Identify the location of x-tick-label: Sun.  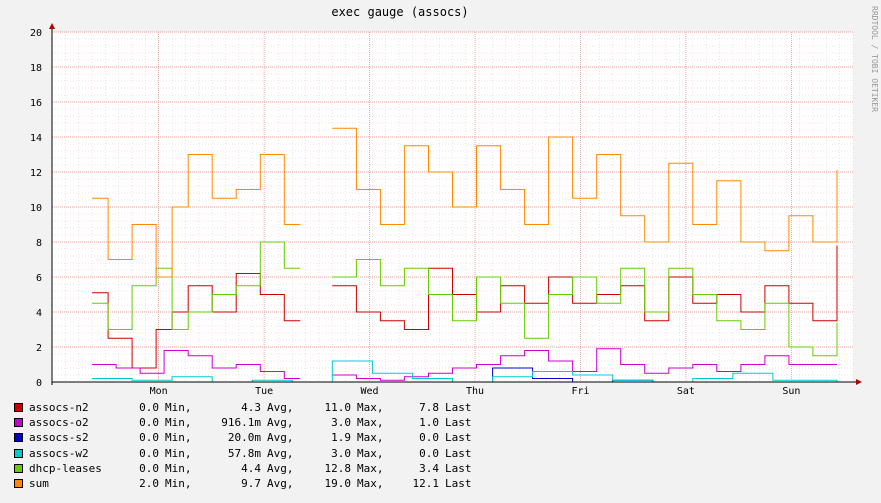
(791, 391).